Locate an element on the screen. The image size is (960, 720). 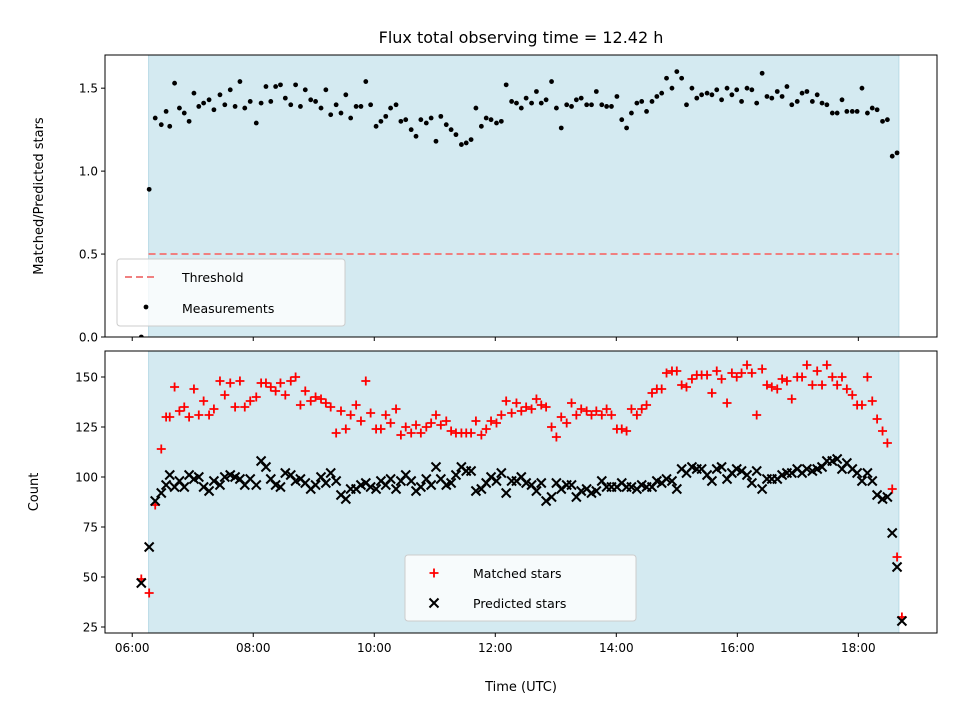
bottom-y-tick-label: 100 is located at coordinates (86, 478).